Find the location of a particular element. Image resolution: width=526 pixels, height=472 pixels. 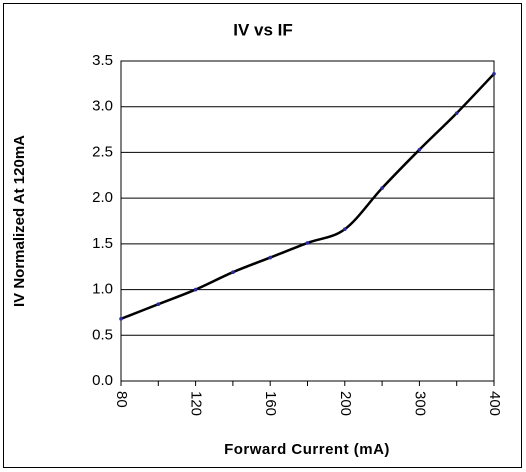

y-tick-label: 1.0 is located at coordinates (102, 289).